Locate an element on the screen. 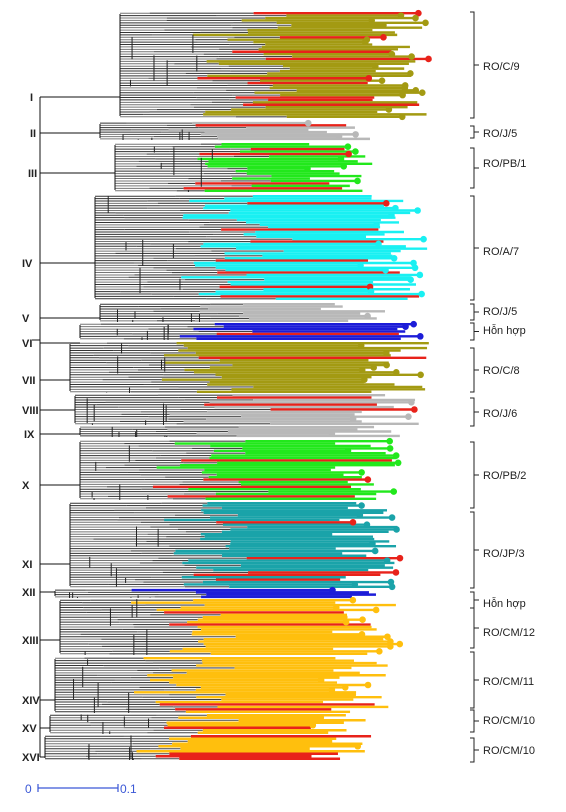  clade-numeral: II is located at coordinates (33, 134).